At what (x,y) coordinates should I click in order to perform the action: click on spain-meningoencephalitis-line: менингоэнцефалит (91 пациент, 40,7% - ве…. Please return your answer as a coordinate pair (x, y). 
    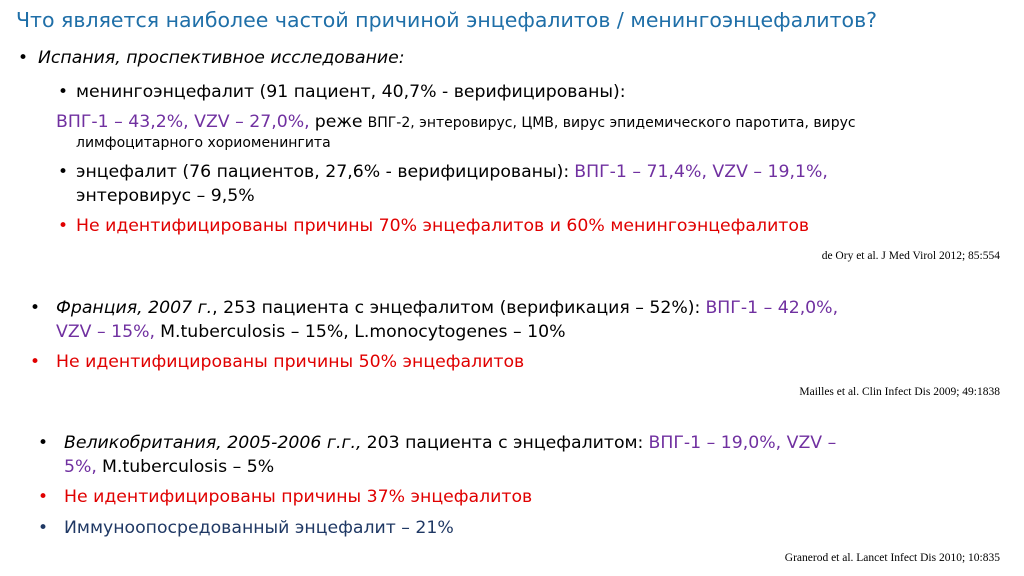
    Looking at the image, I should click on (351, 92).